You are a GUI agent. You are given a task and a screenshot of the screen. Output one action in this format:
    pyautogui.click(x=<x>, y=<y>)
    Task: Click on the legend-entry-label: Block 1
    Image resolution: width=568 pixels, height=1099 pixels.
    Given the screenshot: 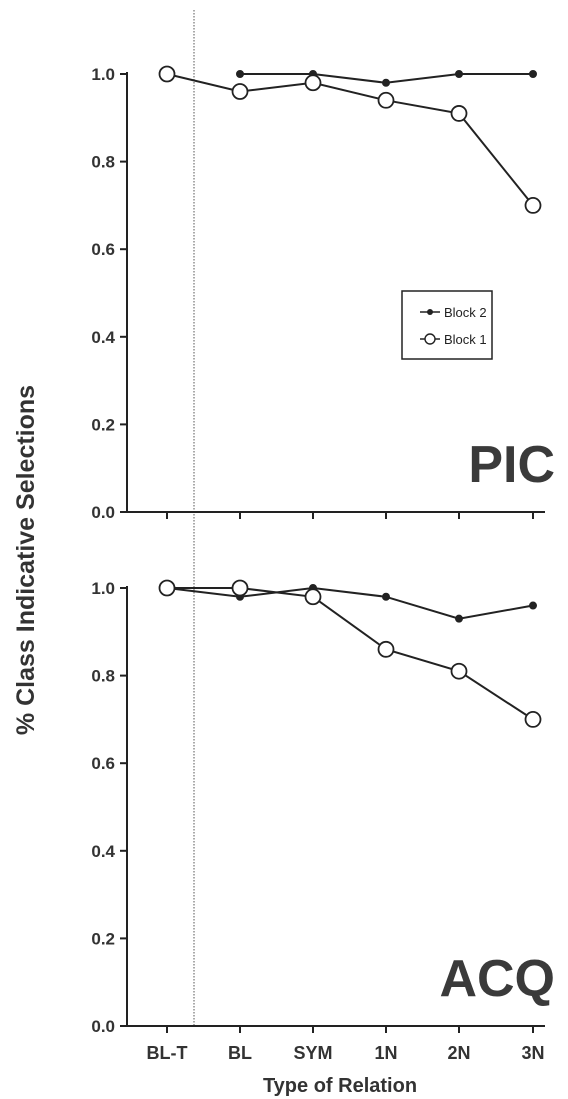 What is the action you would take?
    pyautogui.click(x=465, y=339)
    